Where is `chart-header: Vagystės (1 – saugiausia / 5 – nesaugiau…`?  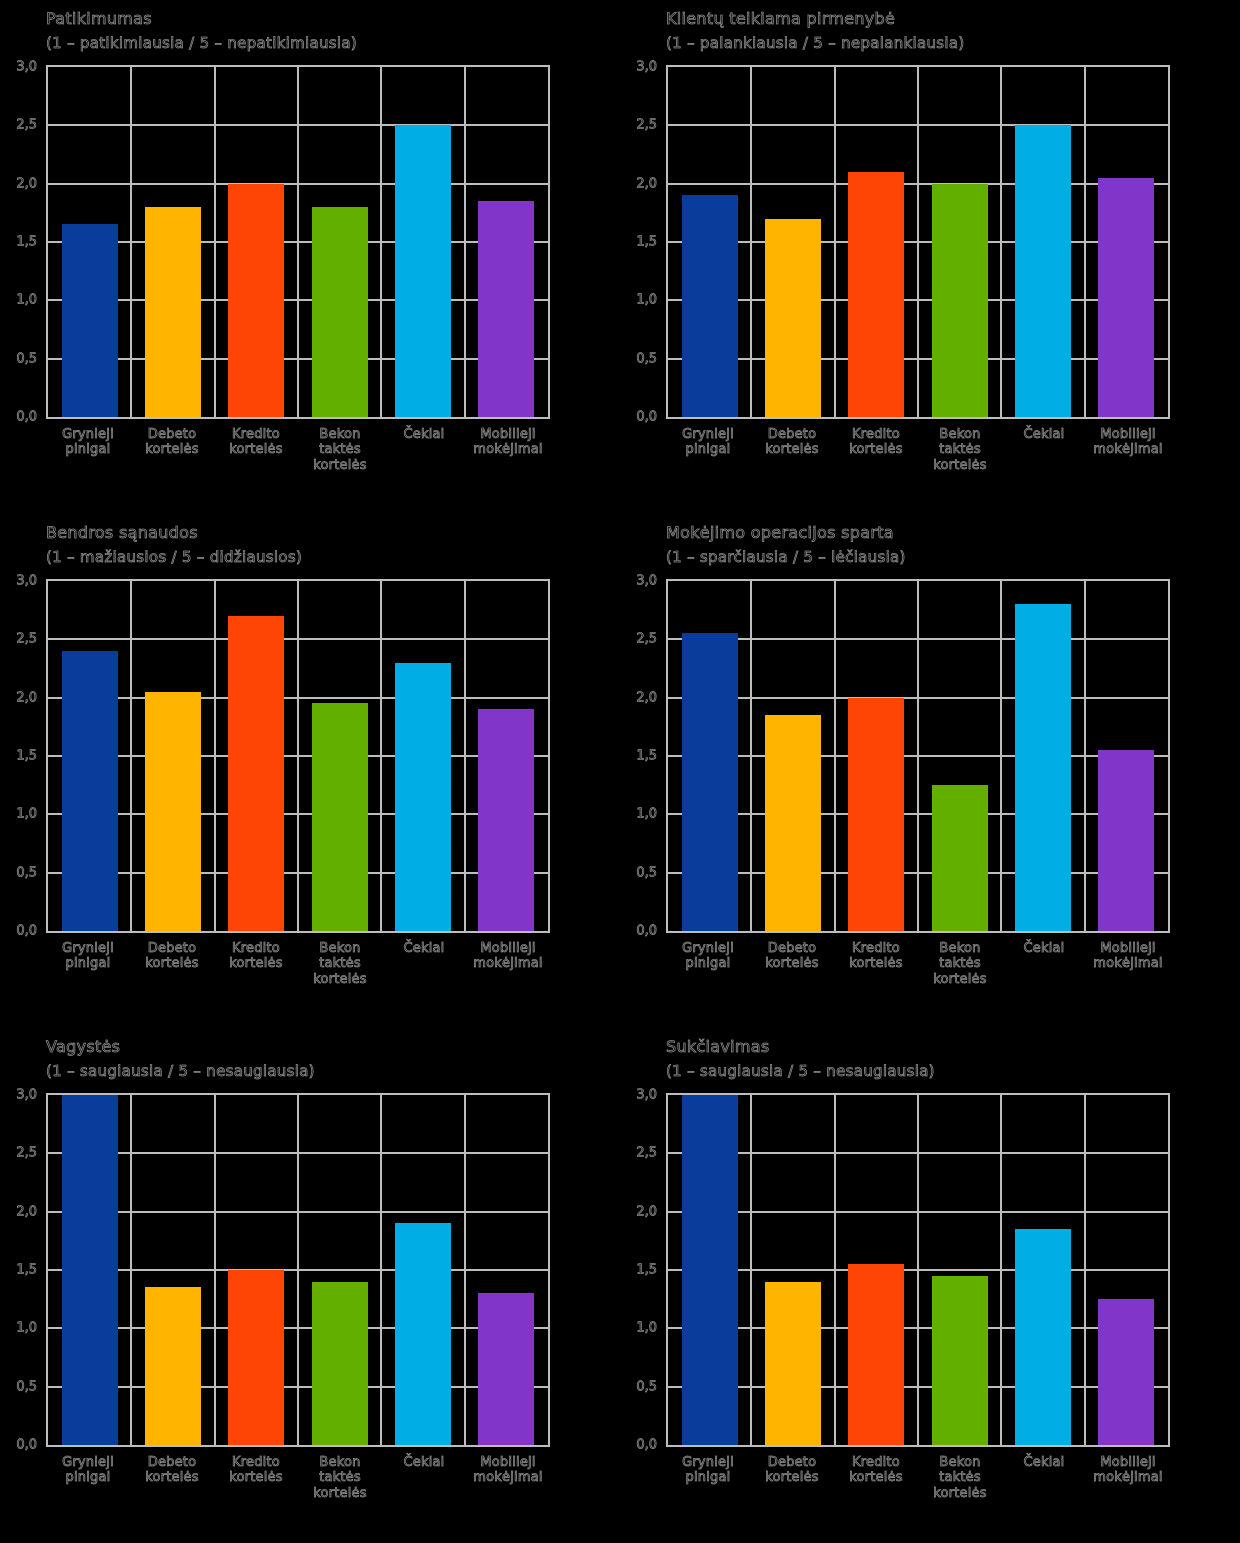 chart-header: Vagystės (1 – saugiausia / 5 – nesaugiau… is located at coordinates (333, 1058).